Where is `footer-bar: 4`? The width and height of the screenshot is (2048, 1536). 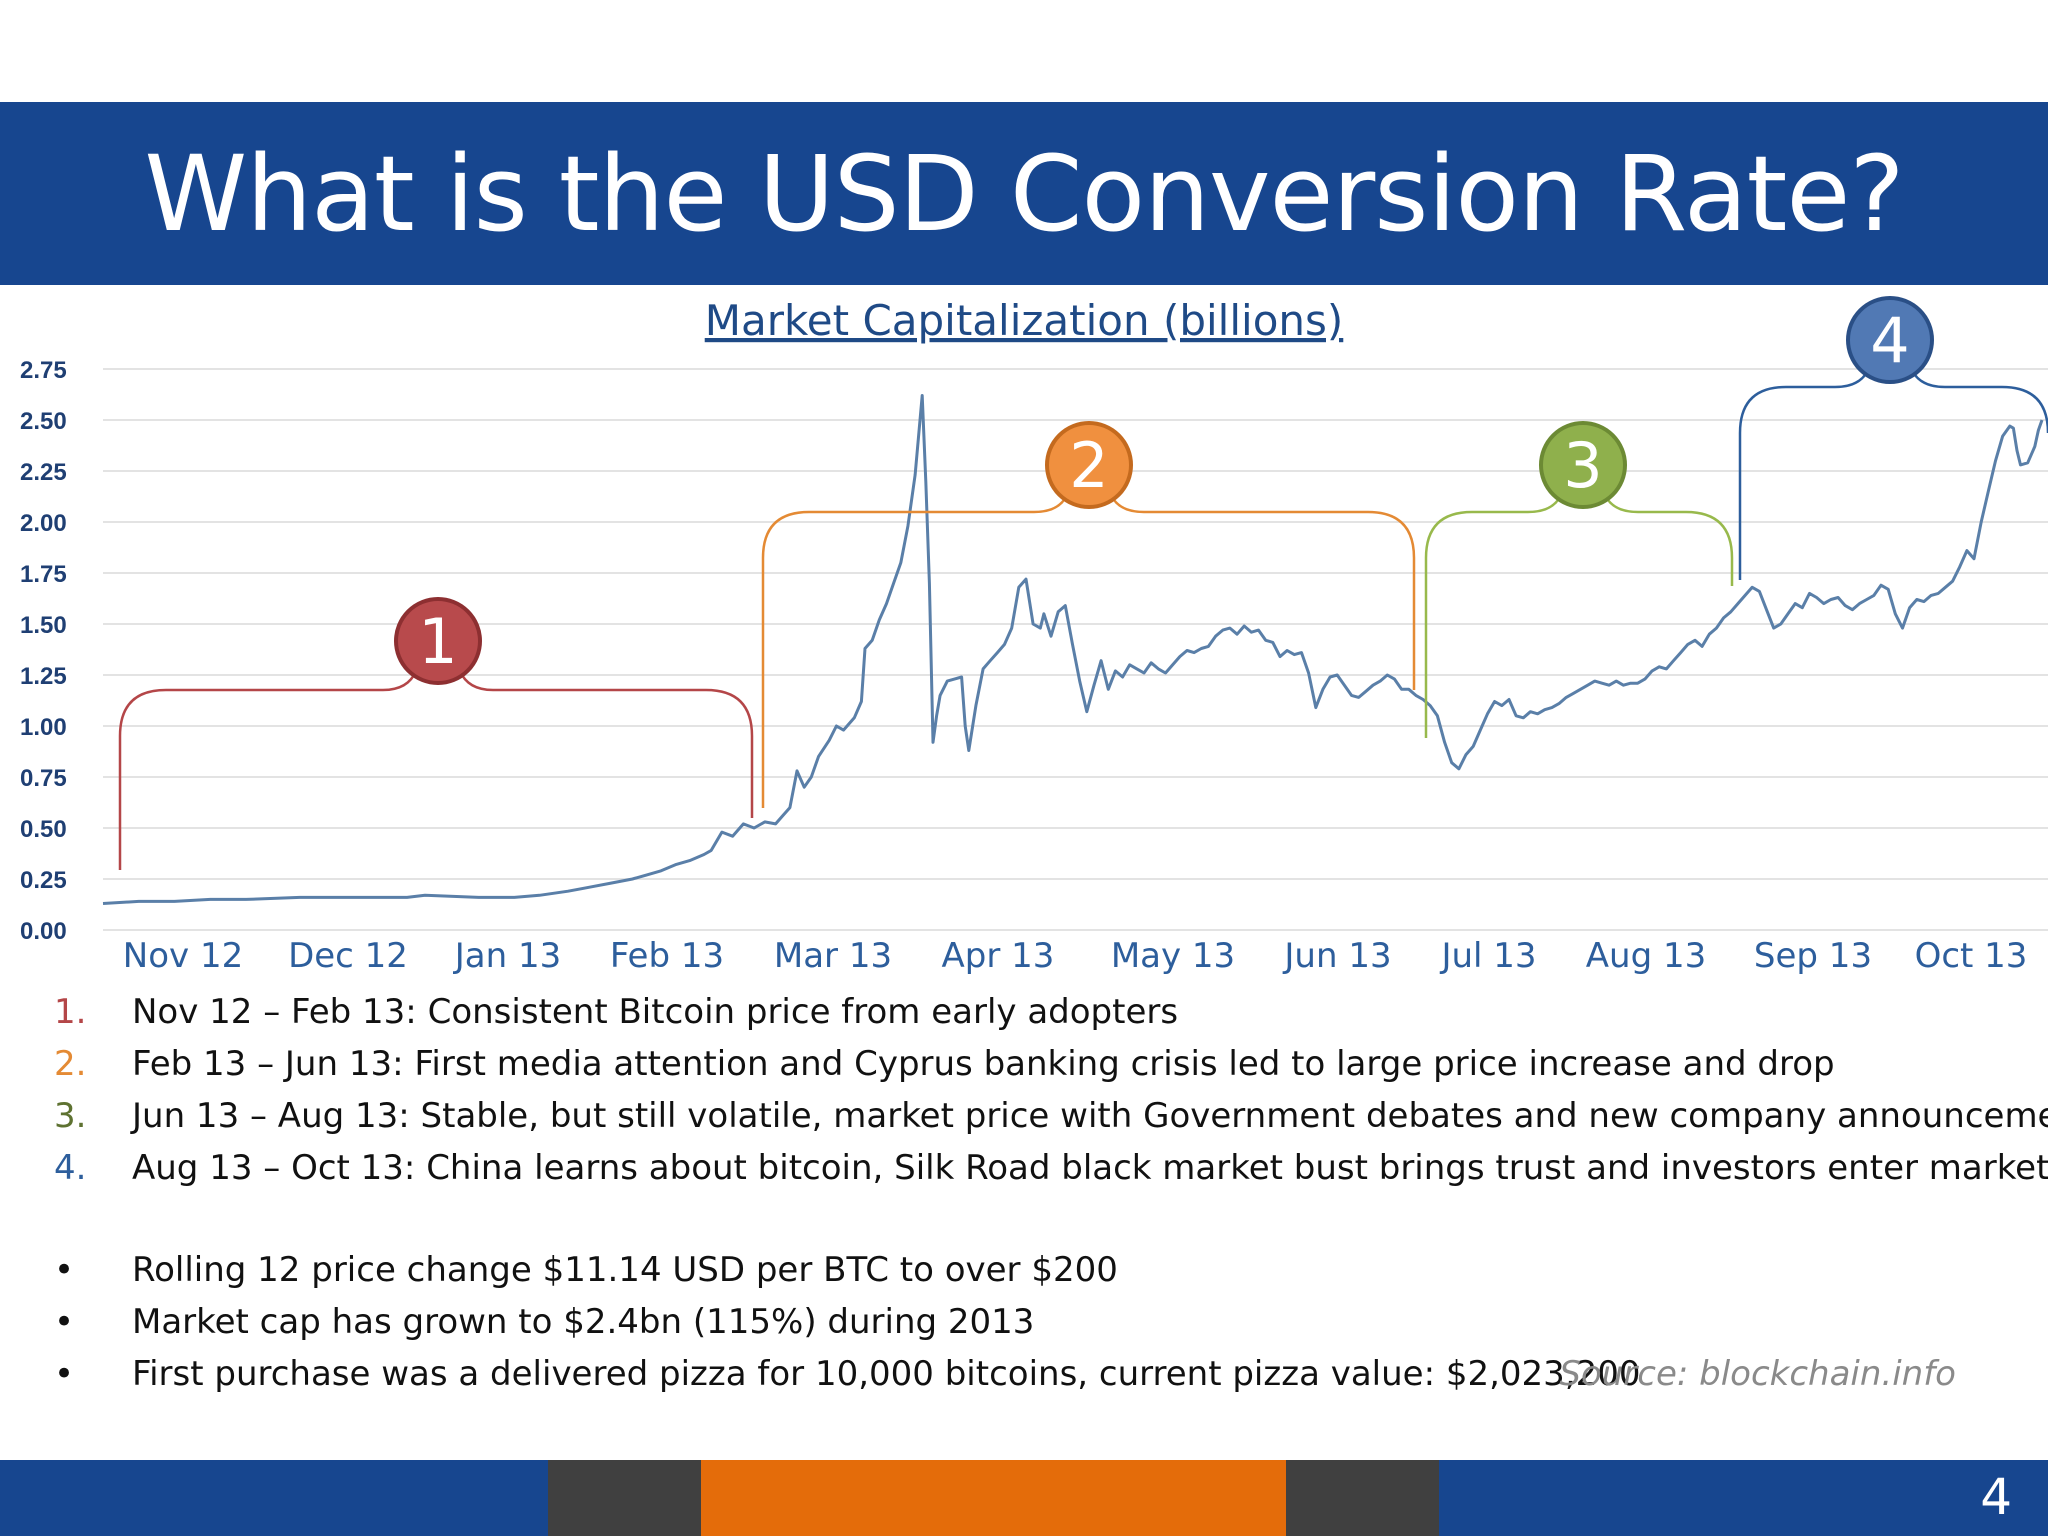 footer-bar: 4 is located at coordinates (1024, 1498).